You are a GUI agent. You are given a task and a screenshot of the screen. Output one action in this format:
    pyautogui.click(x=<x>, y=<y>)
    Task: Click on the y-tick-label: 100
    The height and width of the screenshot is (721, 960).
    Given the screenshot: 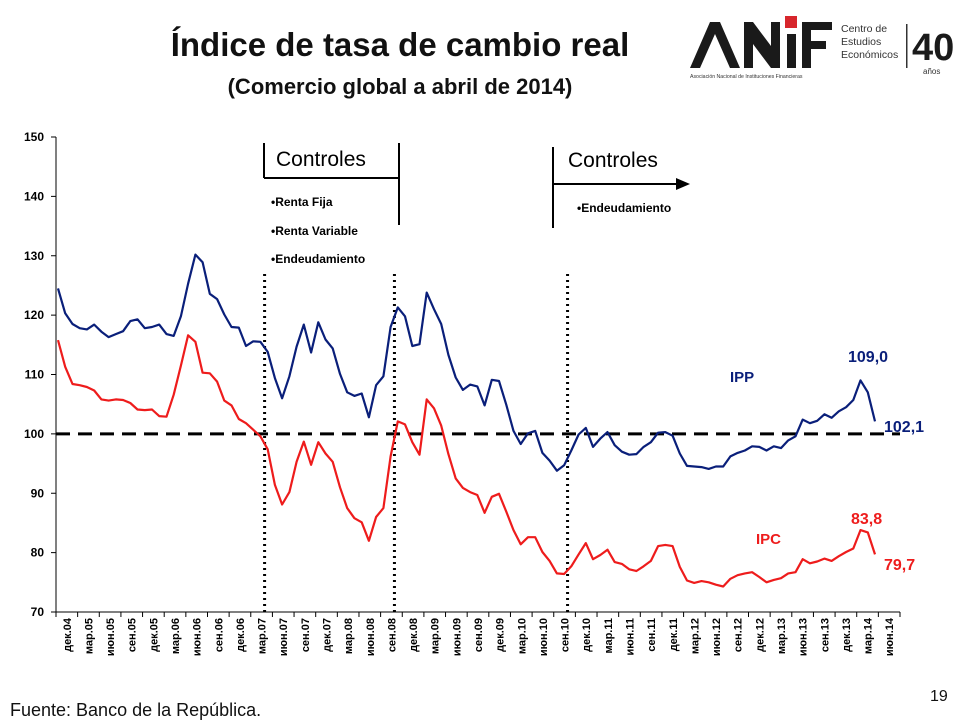 What is the action you would take?
    pyautogui.click(x=34, y=434)
    